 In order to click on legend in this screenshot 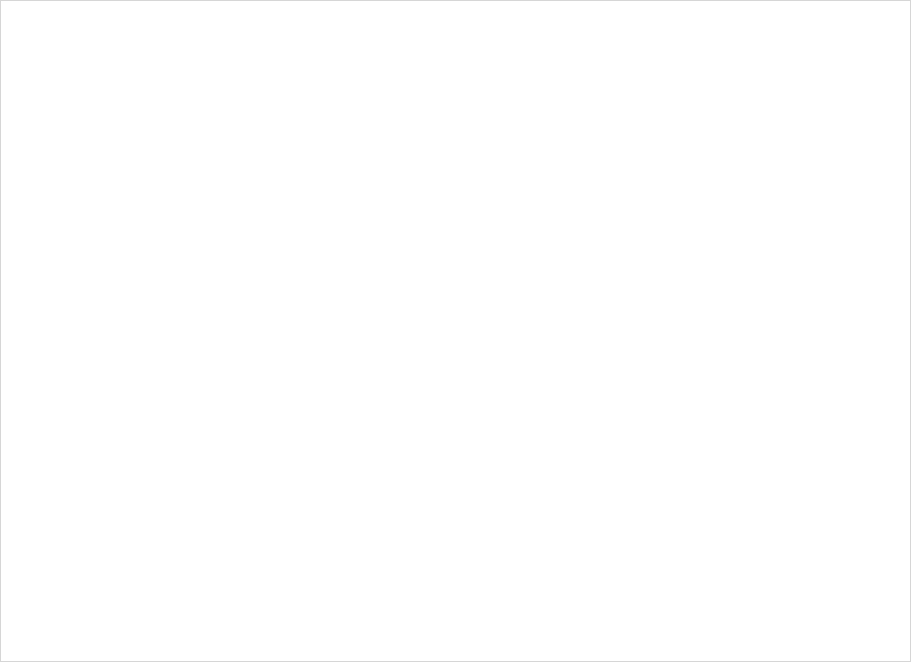, I will do `click(455, 651)`.